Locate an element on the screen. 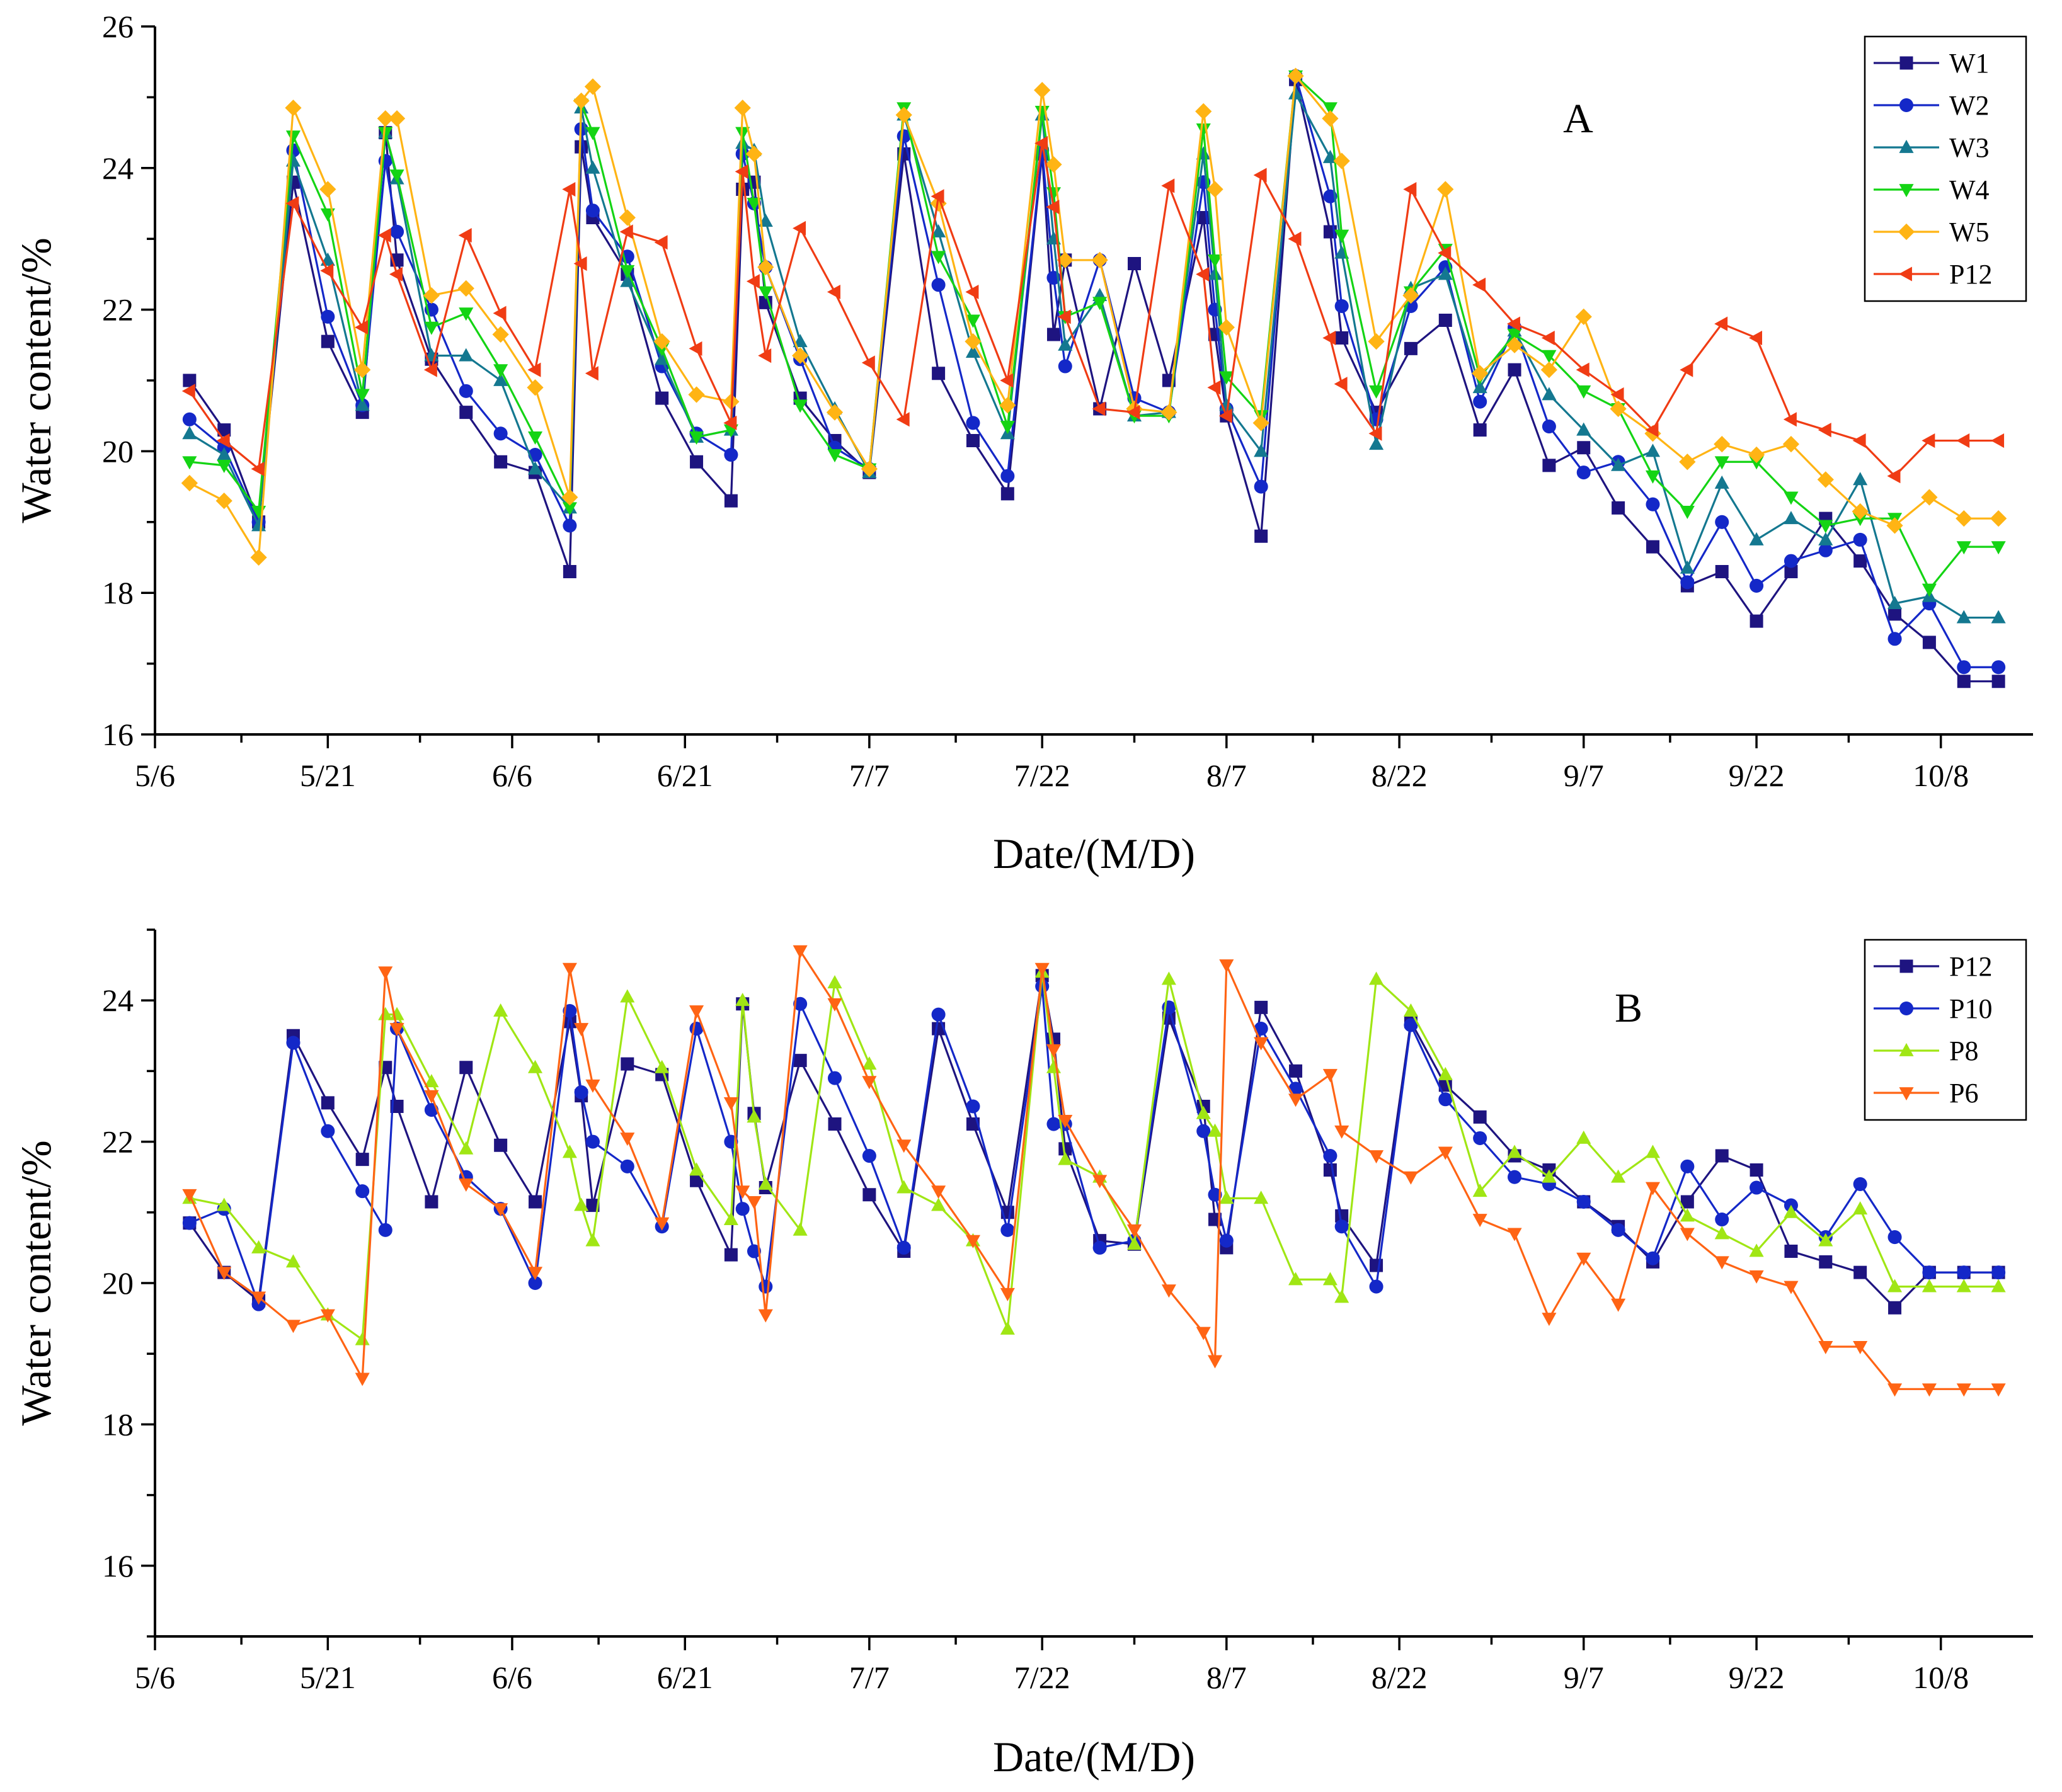 The image size is (2062, 1792). y-axis-title: Water content/% is located at coordinates (36, 380).